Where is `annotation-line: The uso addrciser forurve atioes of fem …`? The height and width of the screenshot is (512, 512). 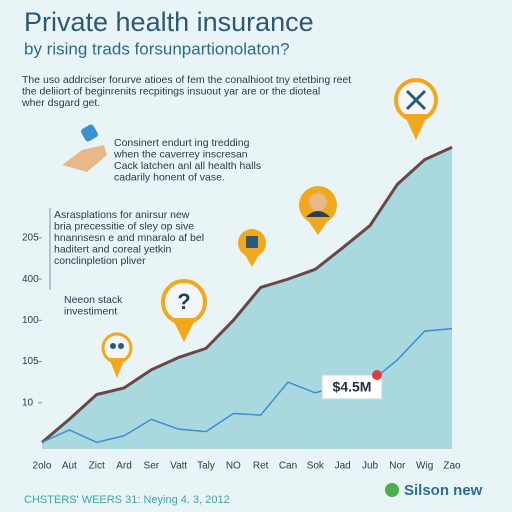 annotation-line: The uso addrciser forurve atioes of fem … is located at coordinates (186, 80).